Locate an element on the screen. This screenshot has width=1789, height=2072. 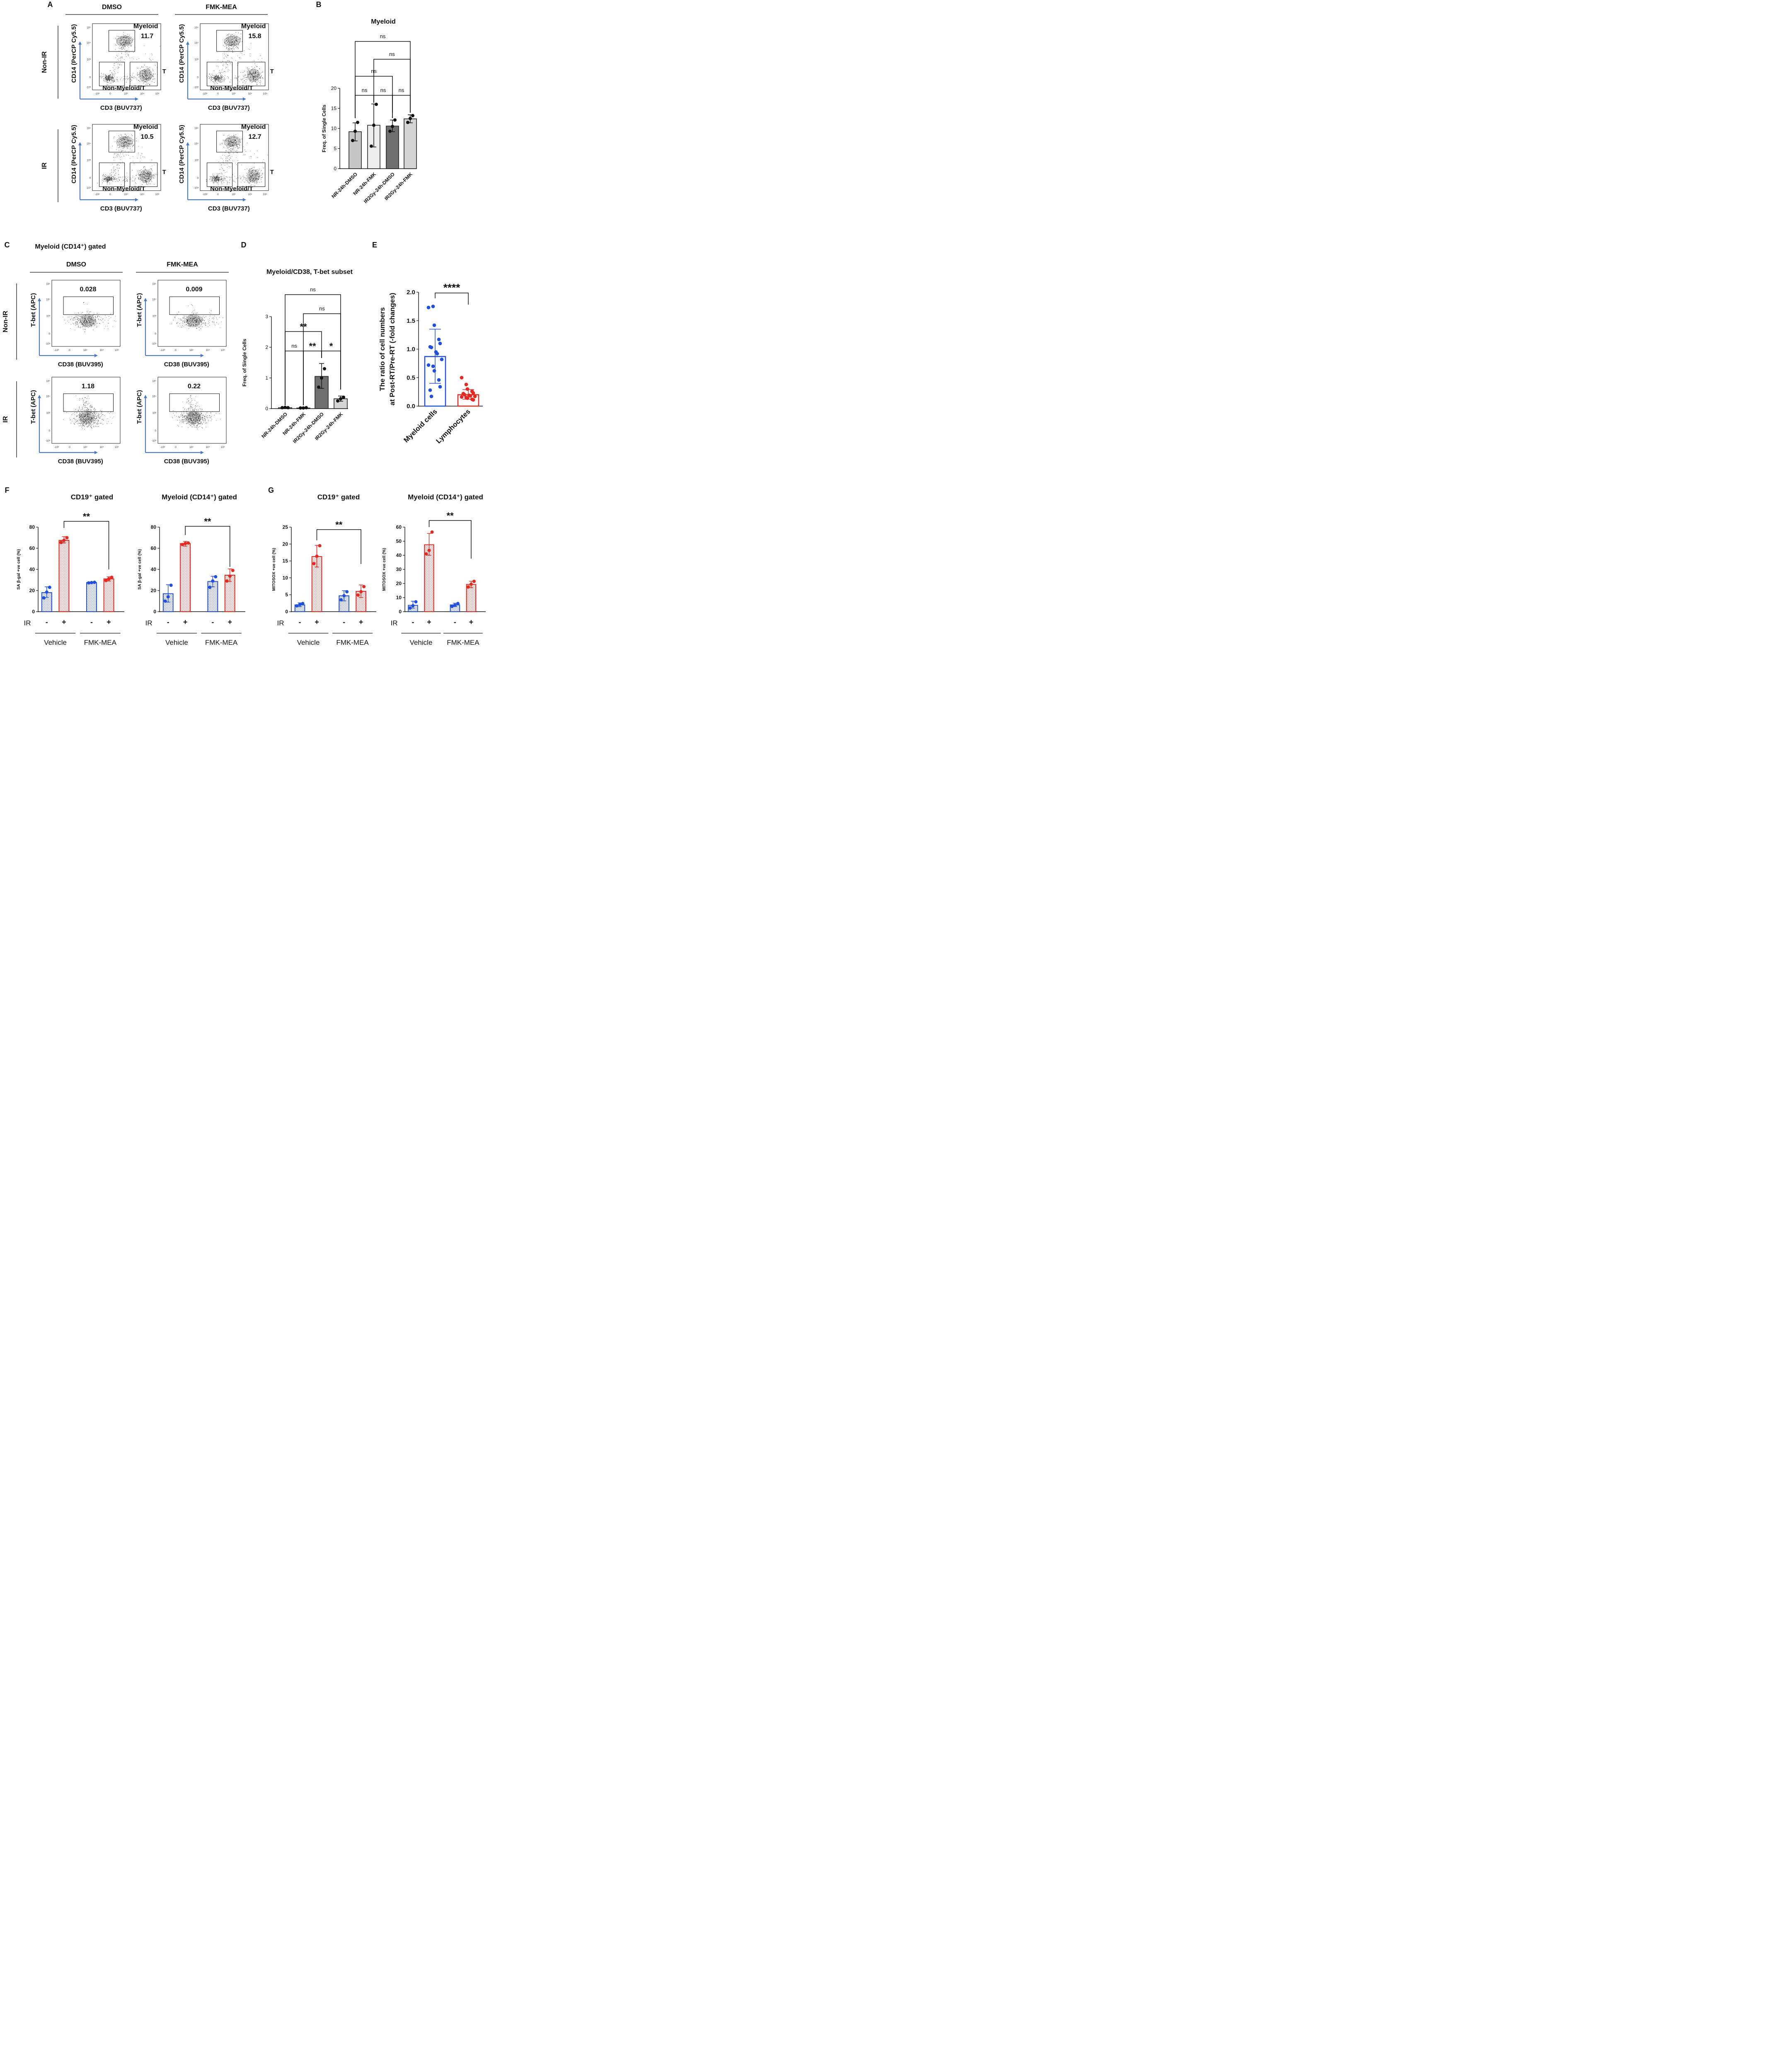
panel-letter-b: B is located at coordinates (319, 4).